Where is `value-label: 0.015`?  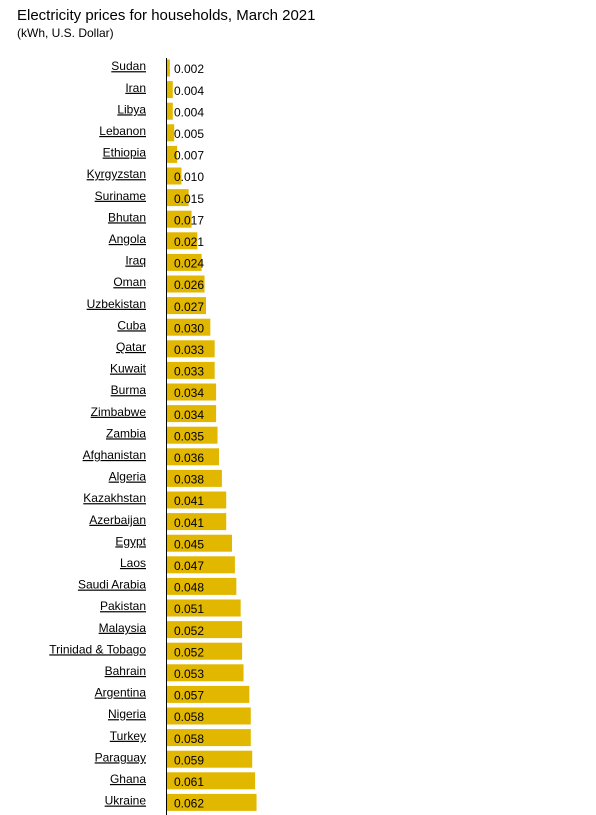
value-label: 0.015 is located at coordinates (189, 199).